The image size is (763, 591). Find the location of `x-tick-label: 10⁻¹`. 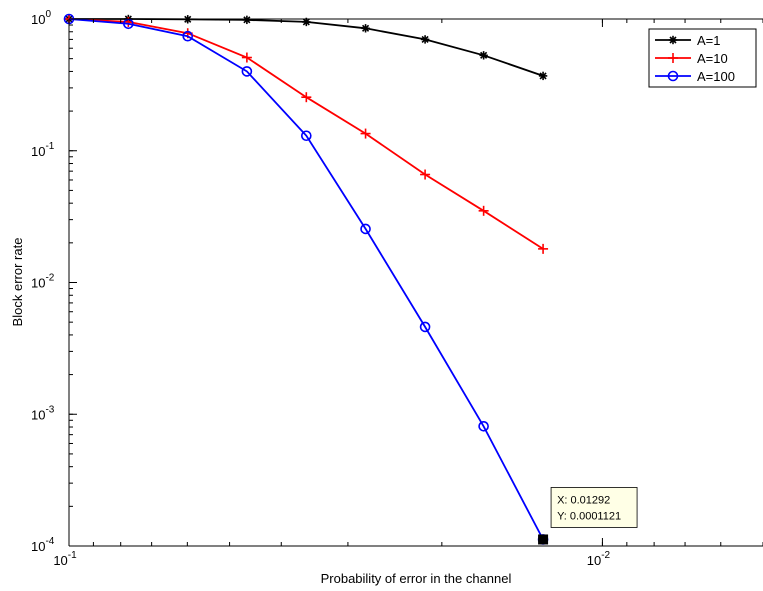

x-tick-label: 10⁻¹ is located at coordinates (65, 559).